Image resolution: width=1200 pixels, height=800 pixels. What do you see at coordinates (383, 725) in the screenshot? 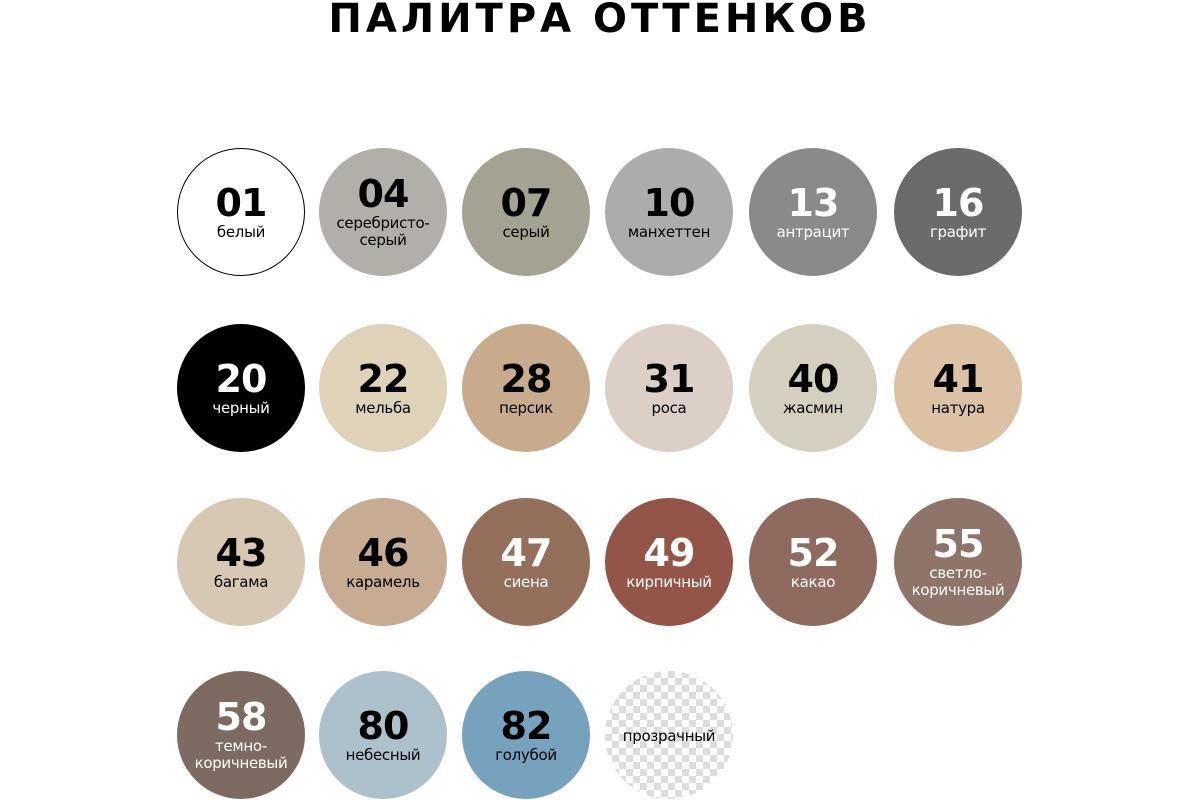
I see `swatch-code: 80` at bounding box center [383, 725].